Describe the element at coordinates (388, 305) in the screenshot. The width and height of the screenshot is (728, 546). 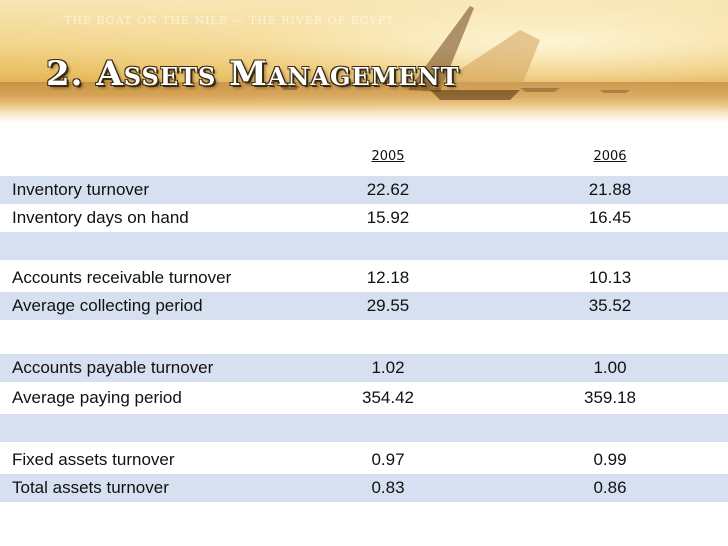
I see `value-2005: 29.55` at that location.